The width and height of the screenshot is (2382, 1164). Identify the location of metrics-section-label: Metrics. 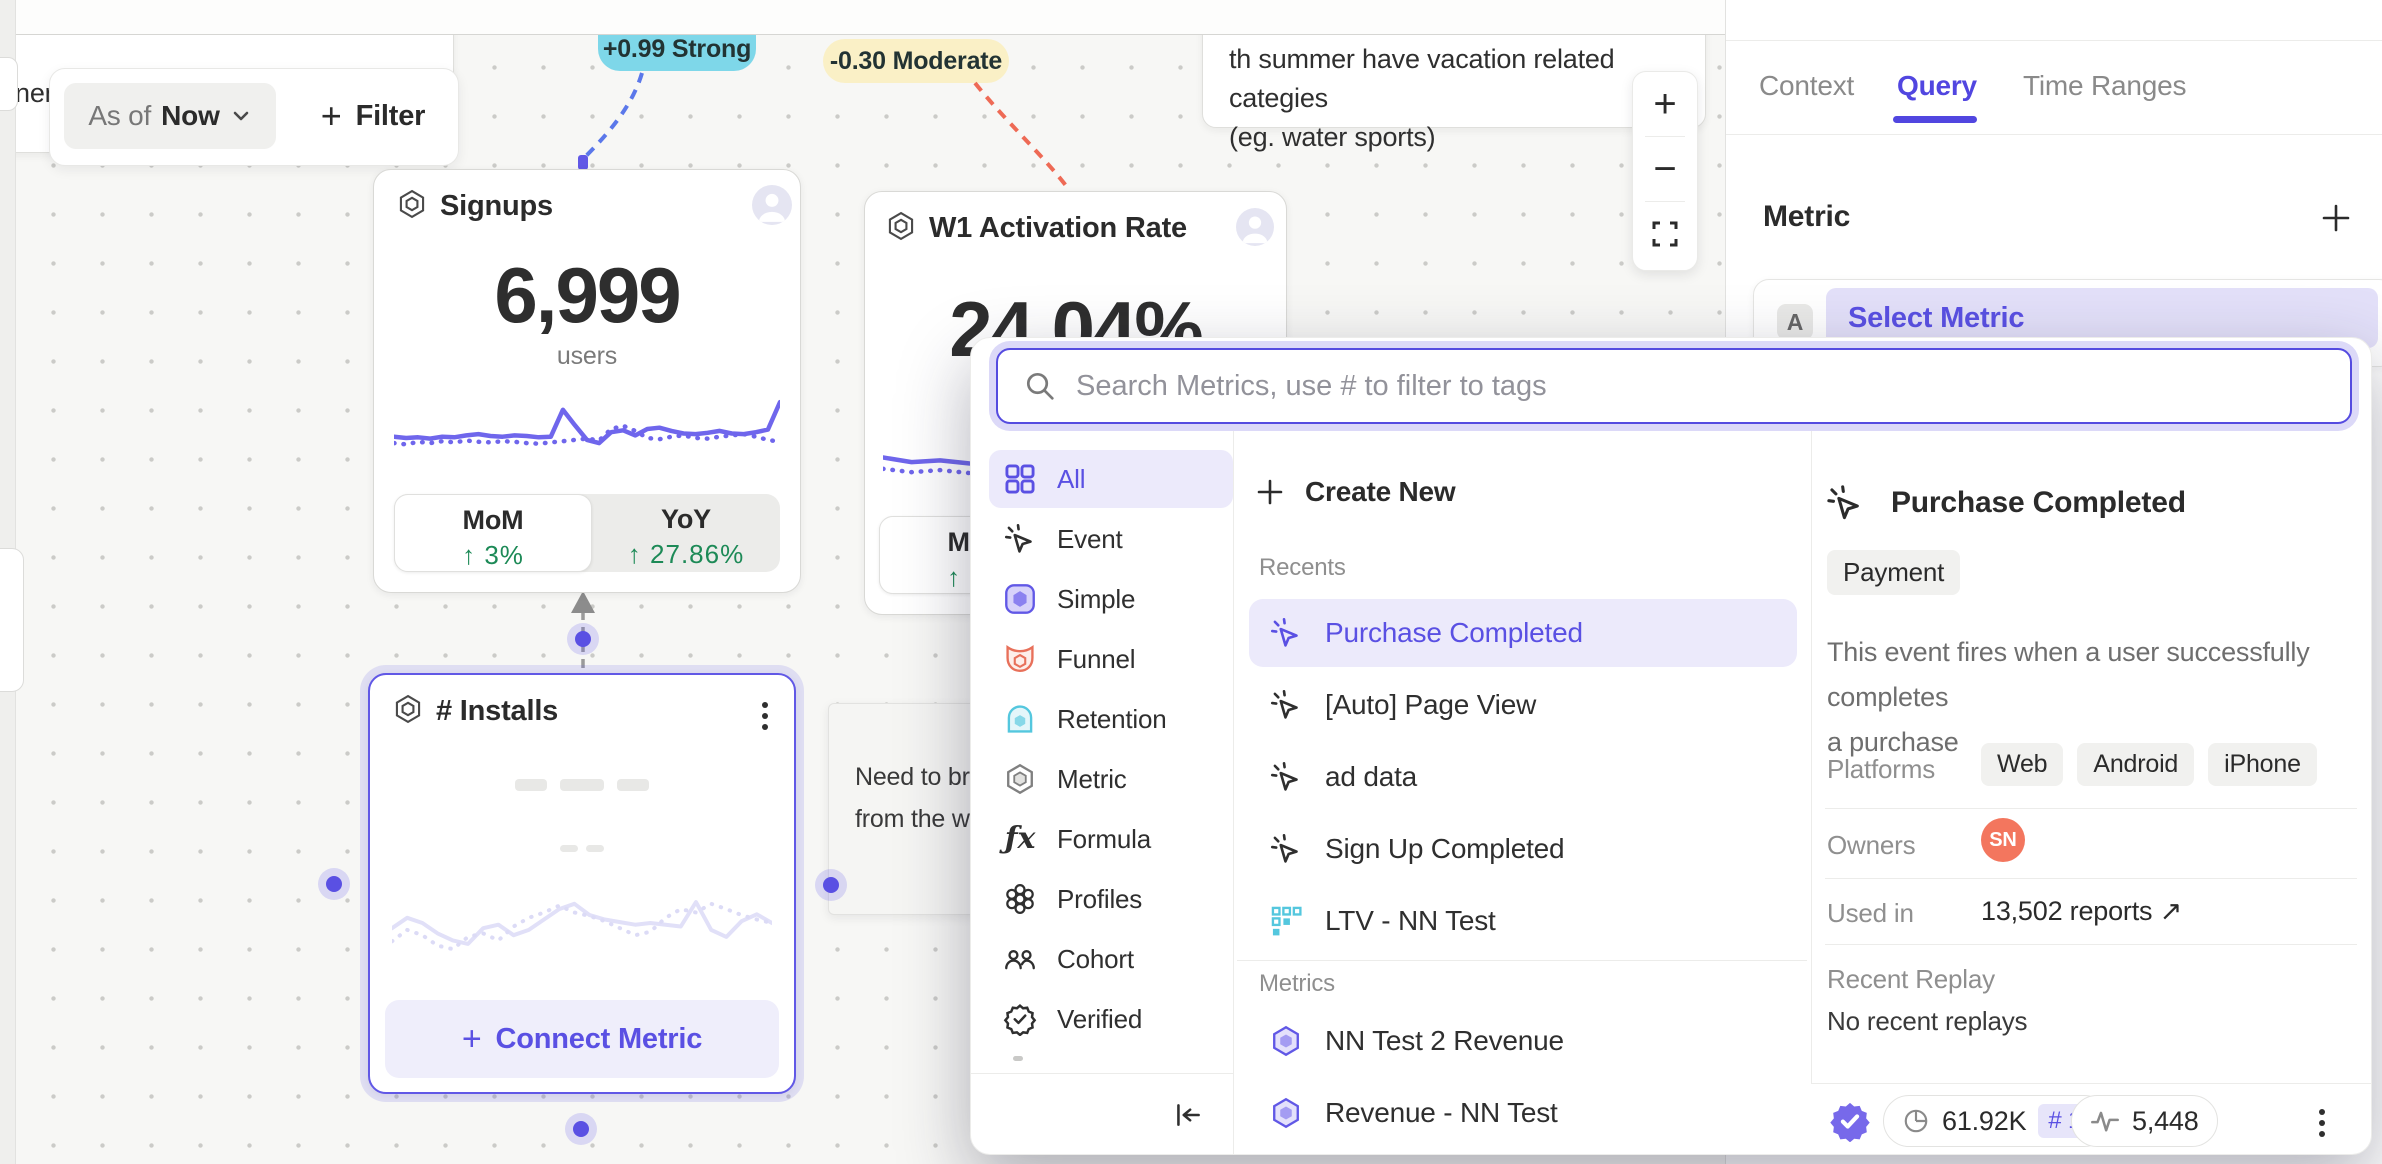
(1297, 983).